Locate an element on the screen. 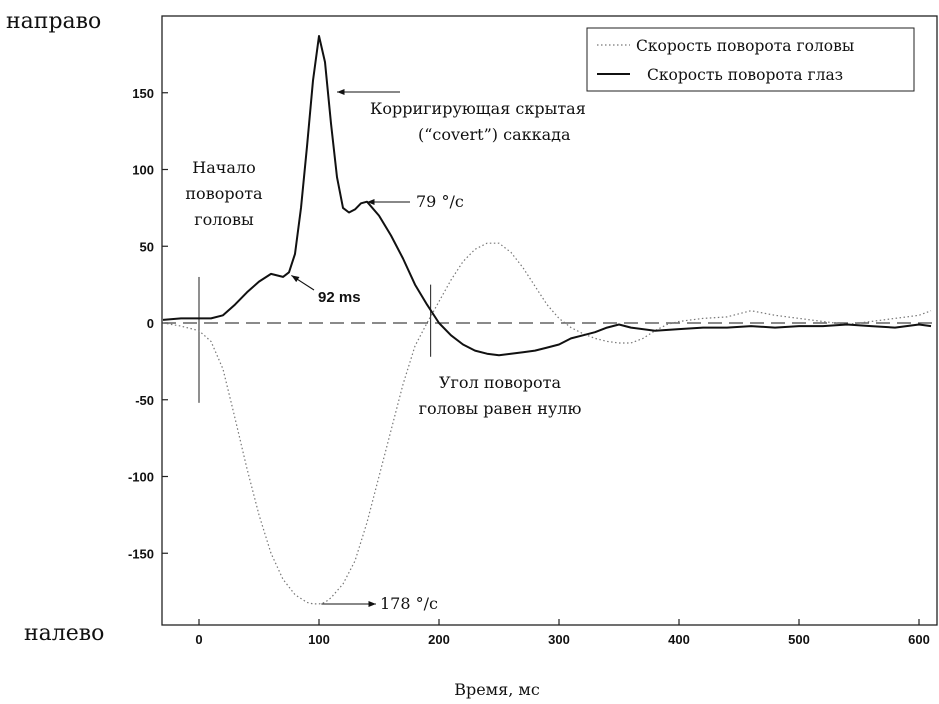 Image resolution: width=939 pixels, height=704 pixels. x-tick-label: 600 is located at coordinates (919, 639).